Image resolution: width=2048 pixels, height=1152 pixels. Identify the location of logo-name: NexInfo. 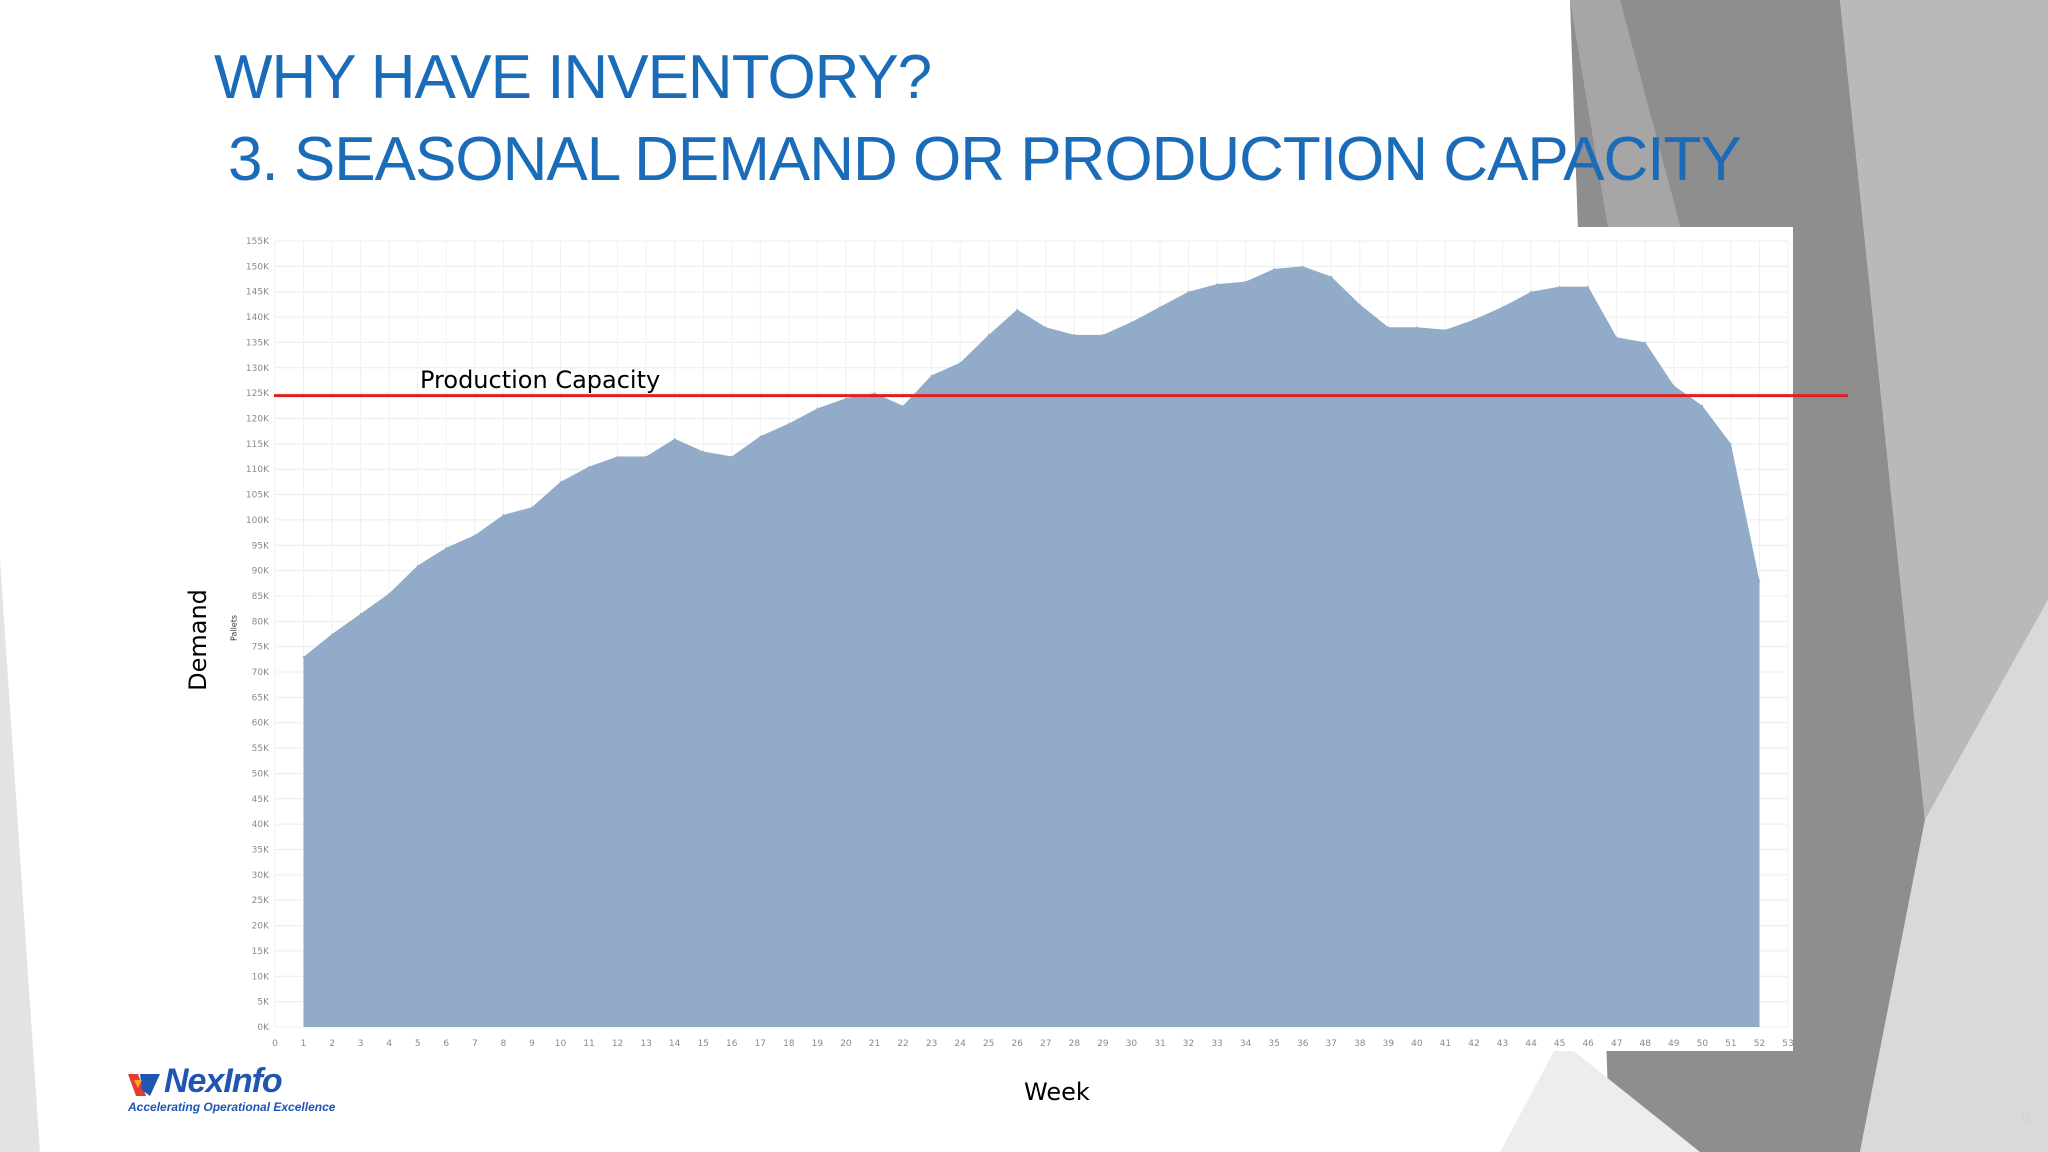
(223, 1081).